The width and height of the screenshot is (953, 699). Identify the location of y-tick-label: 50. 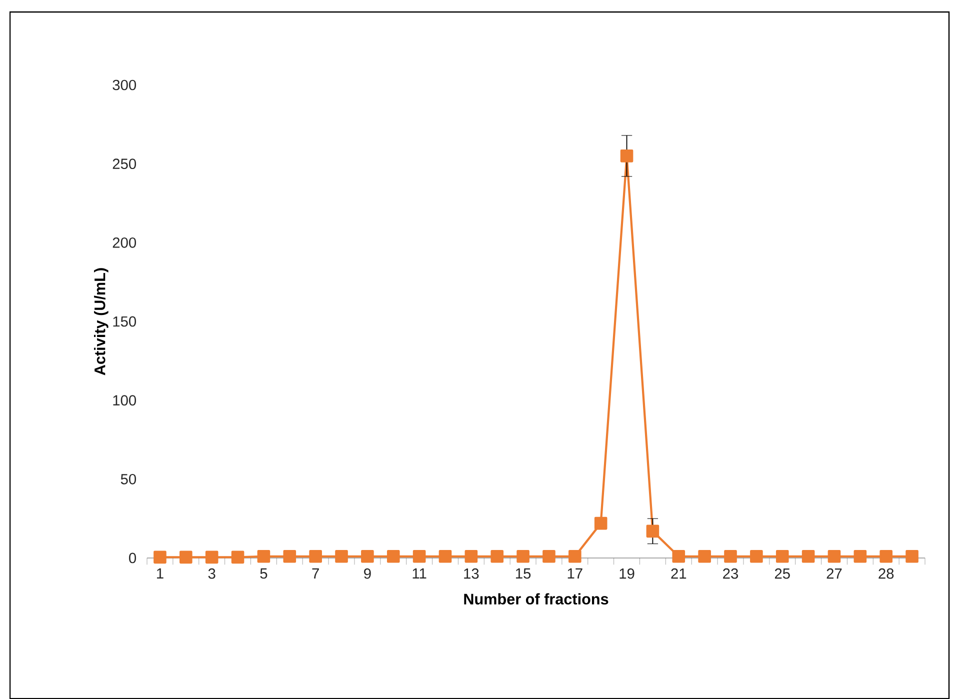
(128, 479).